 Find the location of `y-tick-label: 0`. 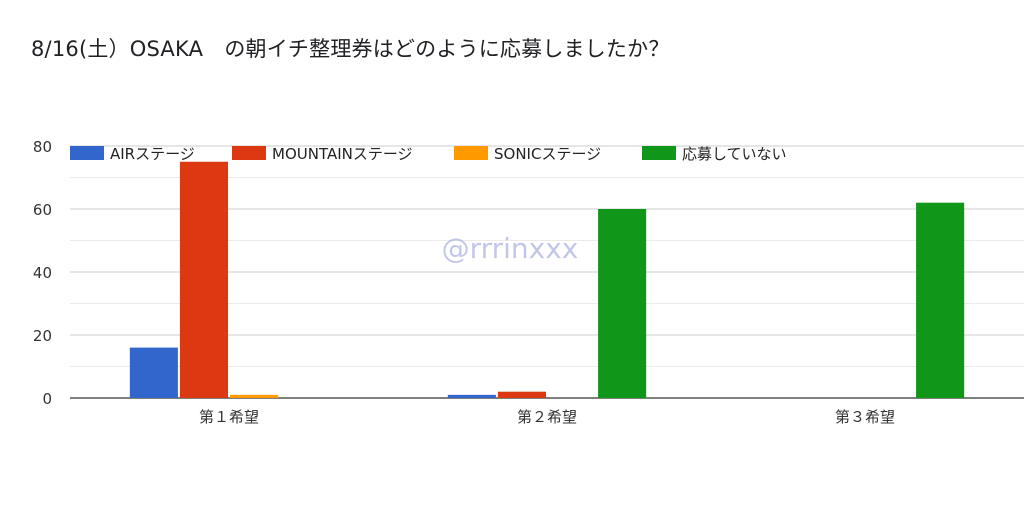

y-tick-label: 0 is located at coordinates (47, 399).